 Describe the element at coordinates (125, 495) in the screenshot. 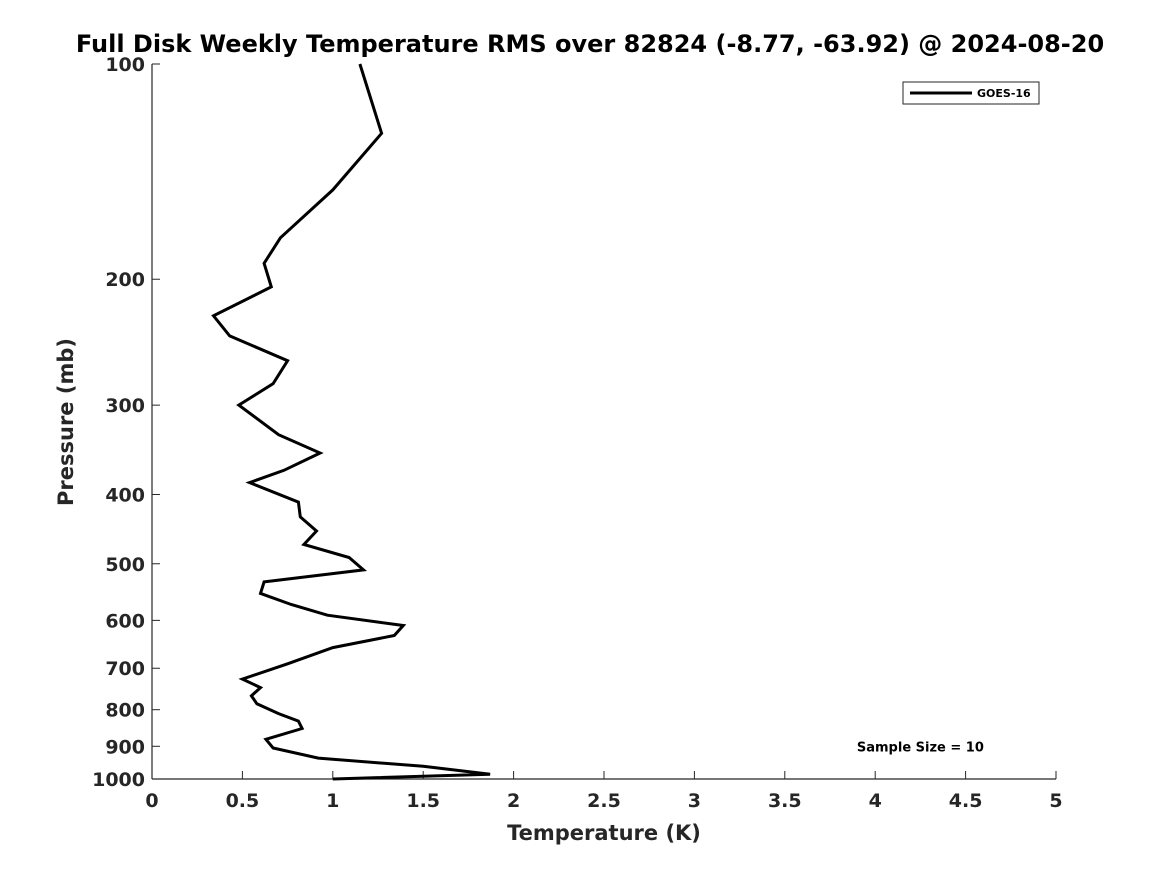

I see `y-tick-label: 400` at that location.